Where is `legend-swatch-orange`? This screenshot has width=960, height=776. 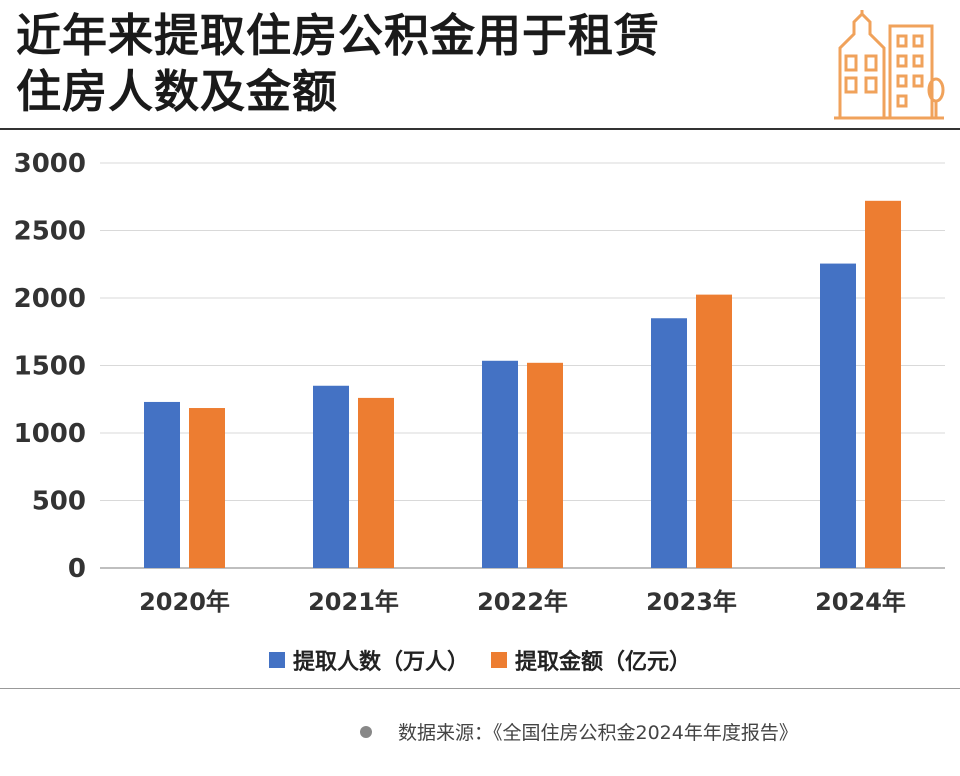 legend-swatch-orange is located at coordinates (499, 660).